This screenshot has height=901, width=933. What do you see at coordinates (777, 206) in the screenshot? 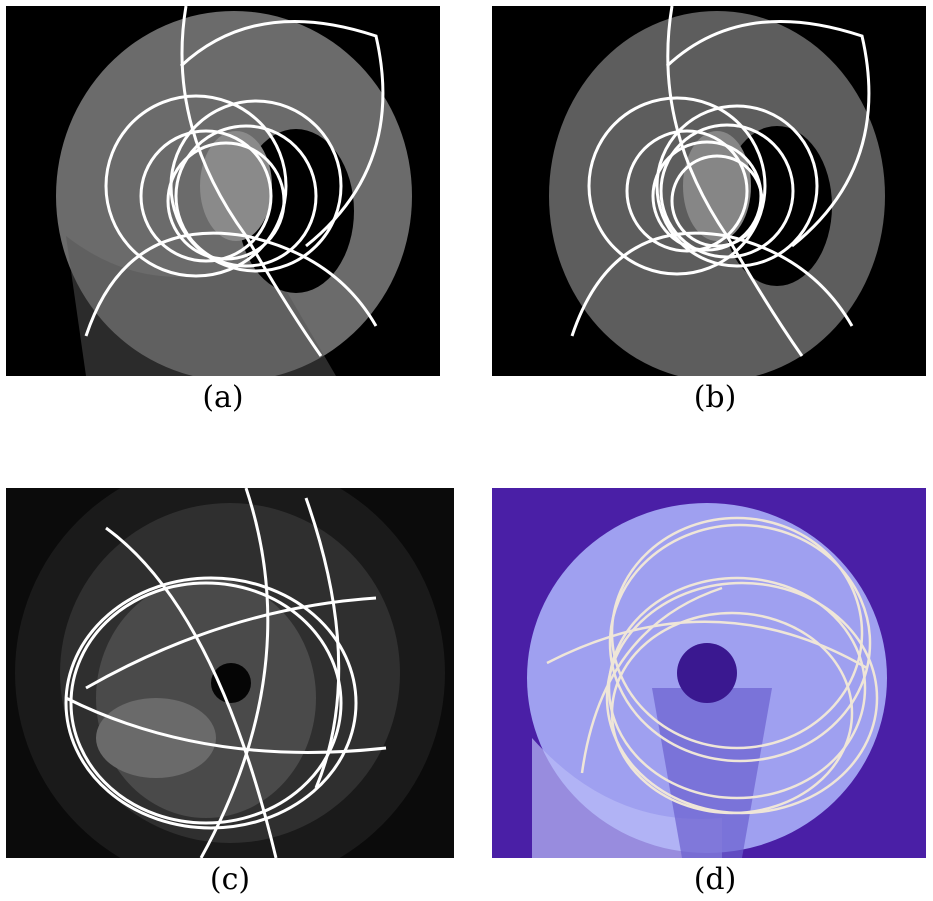
I see `panel-b-dark-region` at bounding box center [777, 206].